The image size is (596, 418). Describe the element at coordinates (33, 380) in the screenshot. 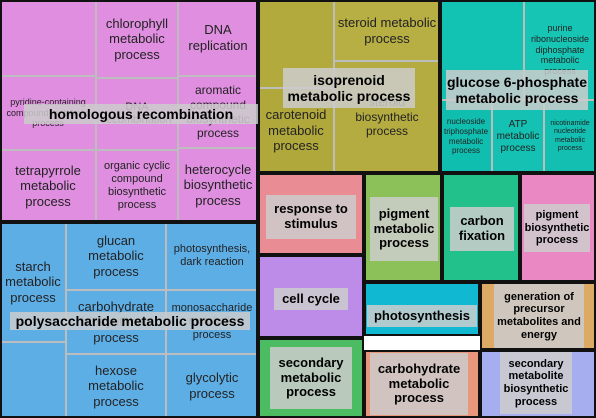

I see `tile-polysaccharide-metabolic-process` at that location.